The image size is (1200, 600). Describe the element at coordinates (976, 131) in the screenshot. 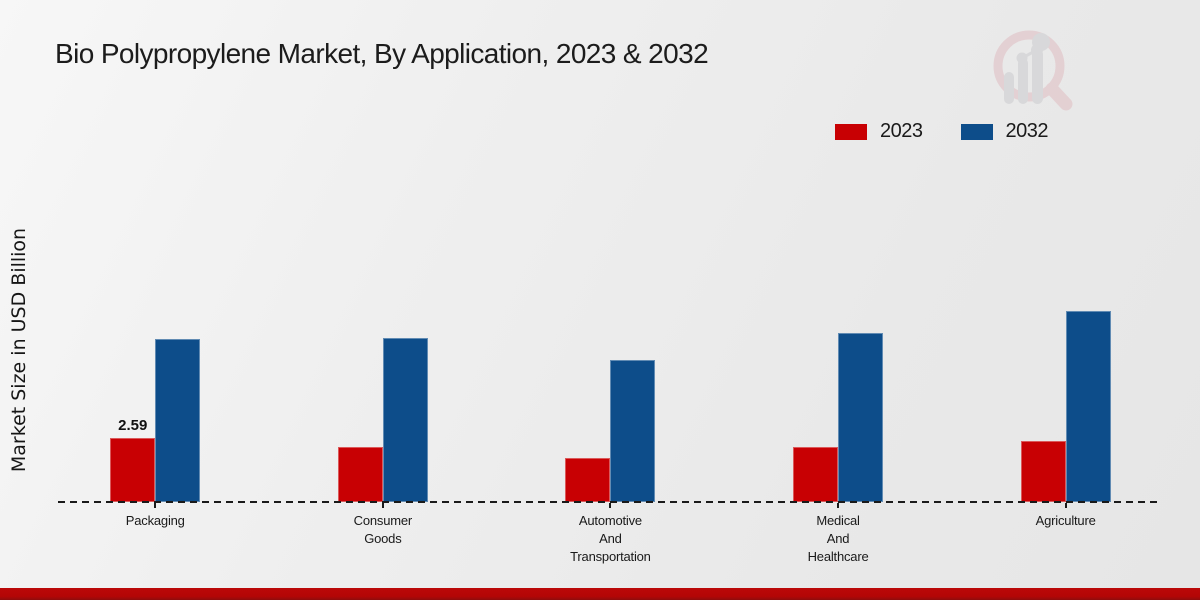

I see `legend-swatch-2032` at that location.